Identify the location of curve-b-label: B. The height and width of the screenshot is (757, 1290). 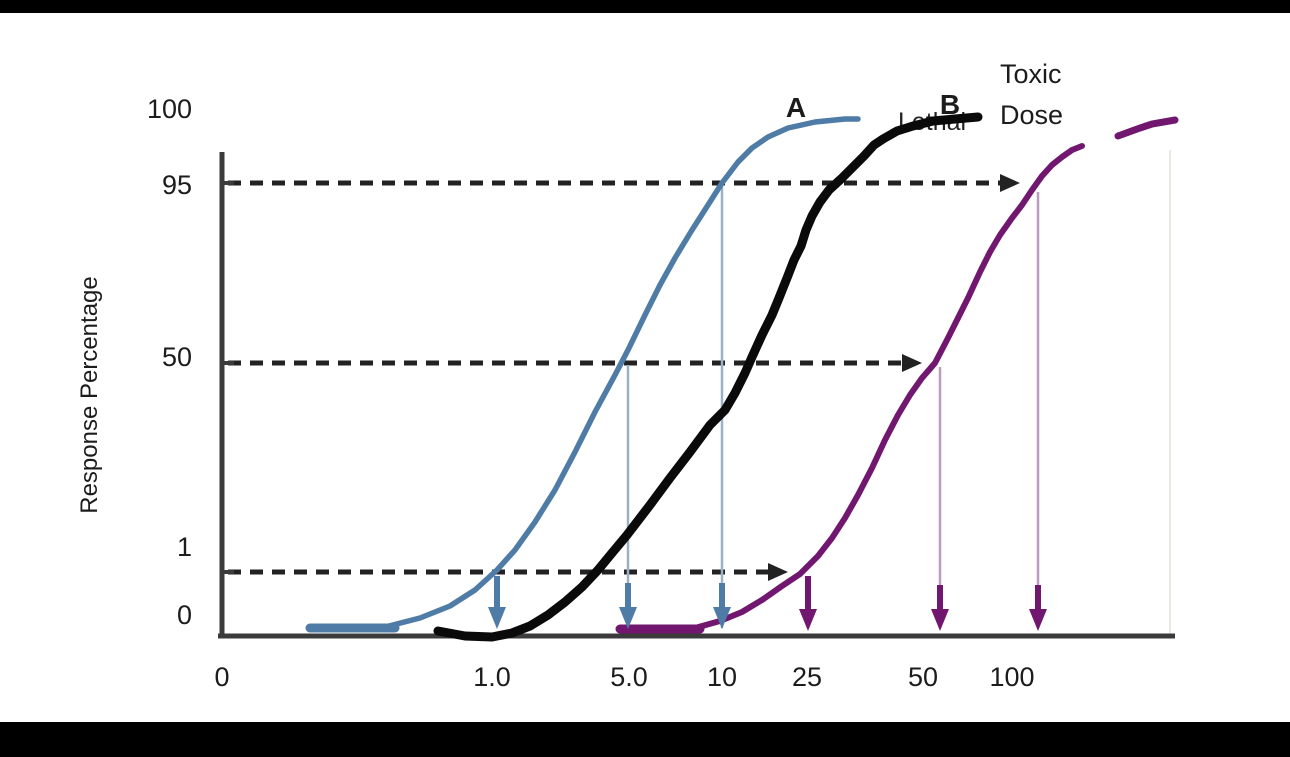
(950, 104).